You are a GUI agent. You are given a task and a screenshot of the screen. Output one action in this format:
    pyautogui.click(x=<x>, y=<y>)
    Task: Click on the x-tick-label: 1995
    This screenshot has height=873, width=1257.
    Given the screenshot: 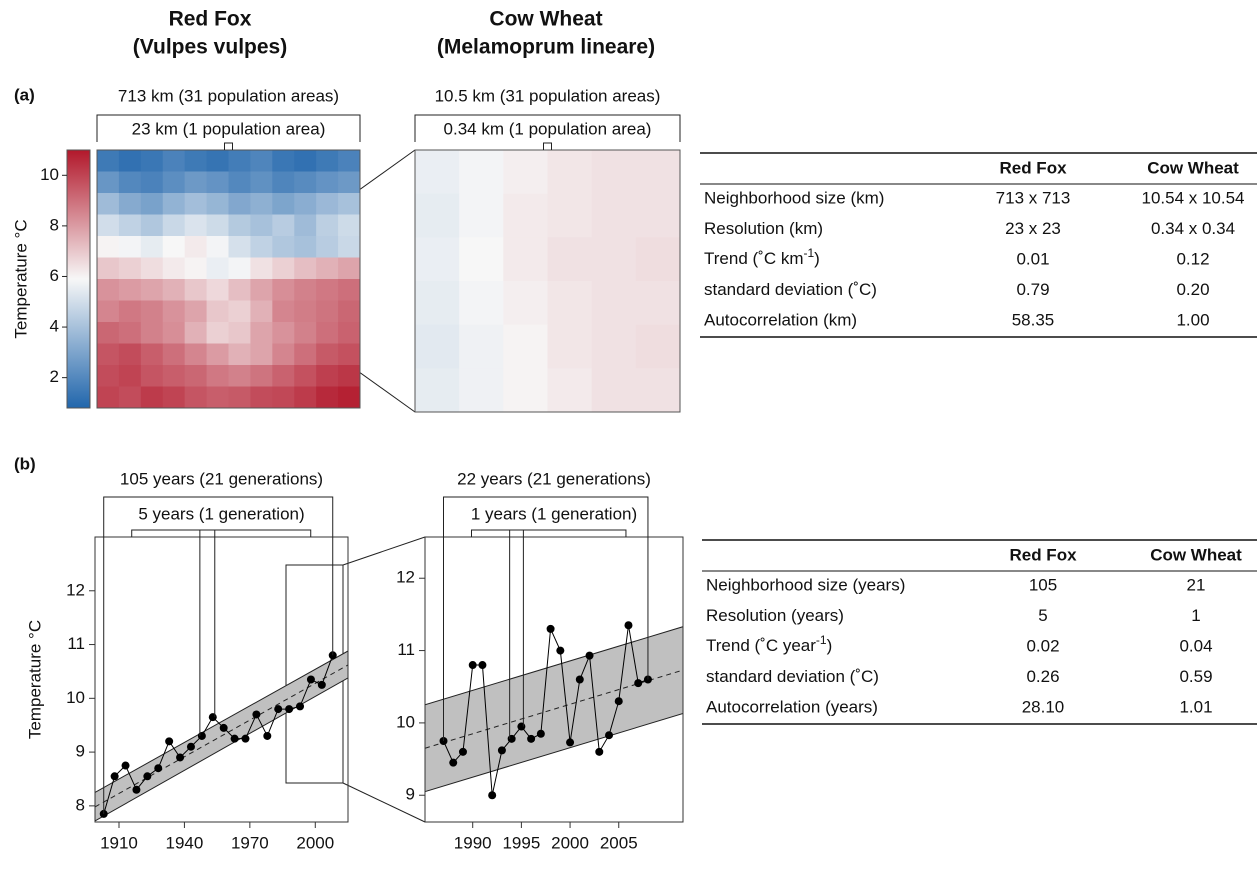 What is the action you would take?
    pyautogui.click(x=521, y=842)
    